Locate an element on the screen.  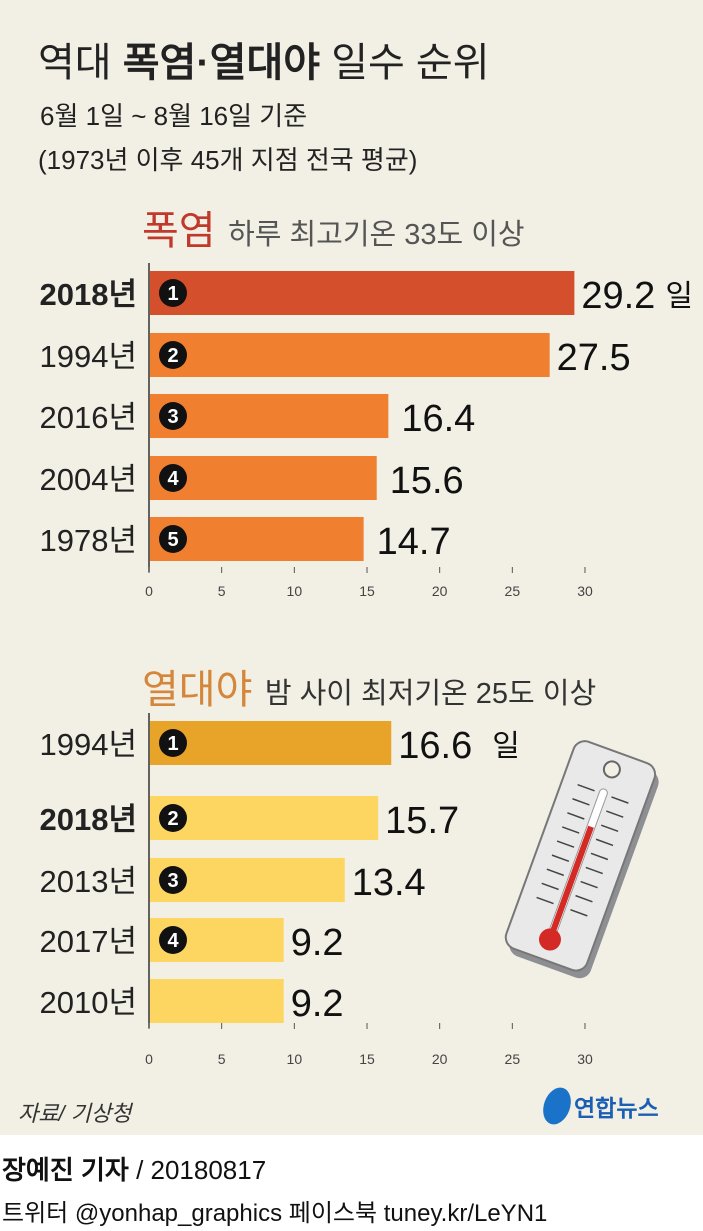
value-label: 15.6 is located at coordinates (427, 481).